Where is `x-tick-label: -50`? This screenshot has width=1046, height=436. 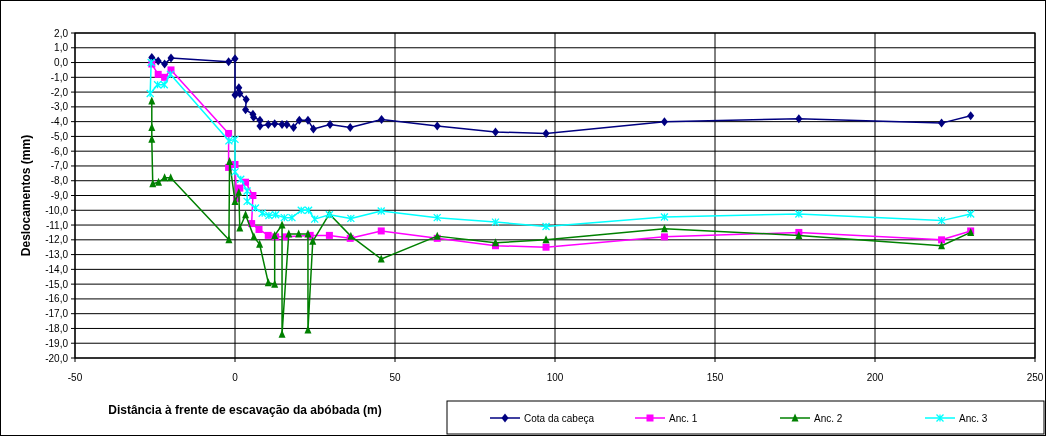 x-tick-label: -50 is located at coordinates (75, 377).